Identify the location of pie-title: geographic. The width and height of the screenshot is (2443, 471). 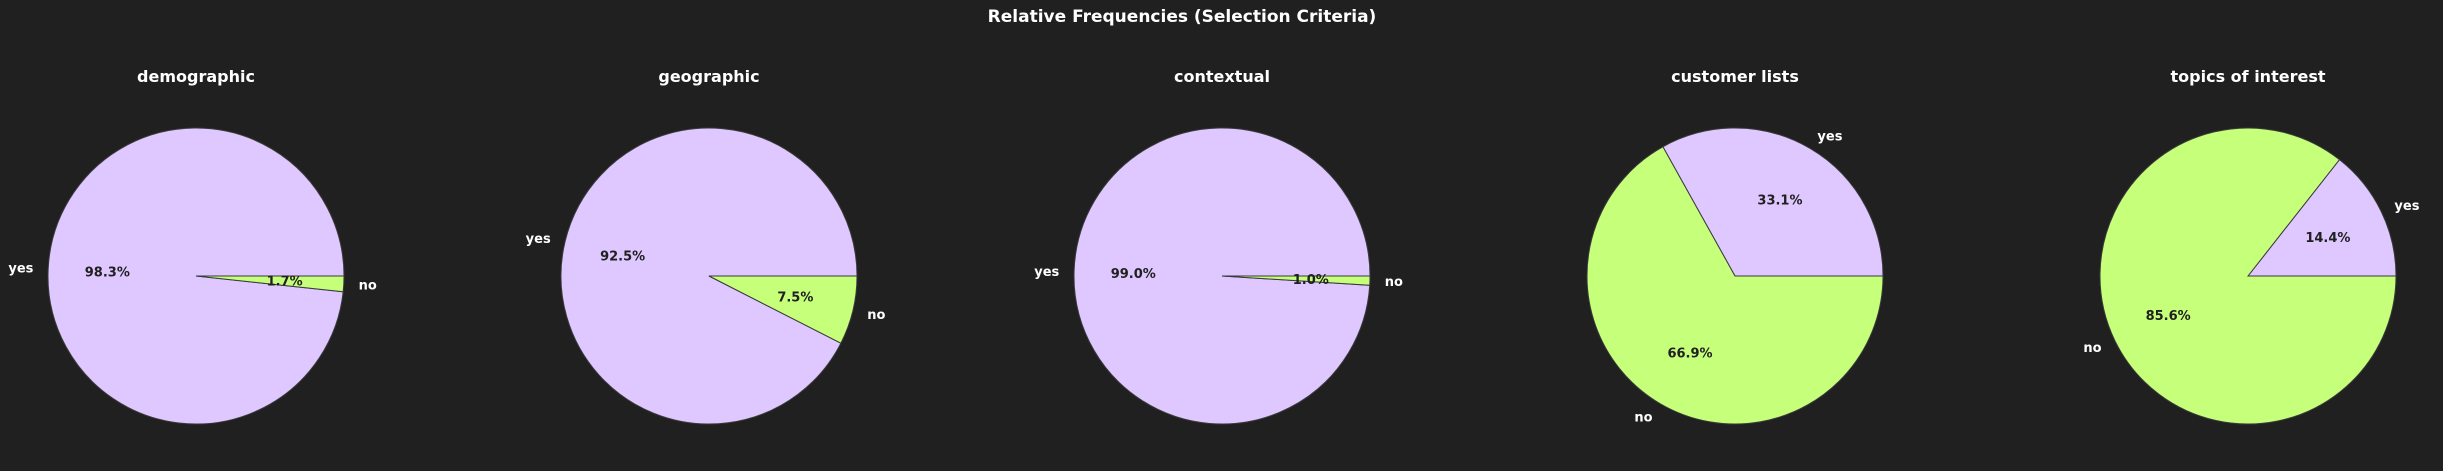
(708, 76).